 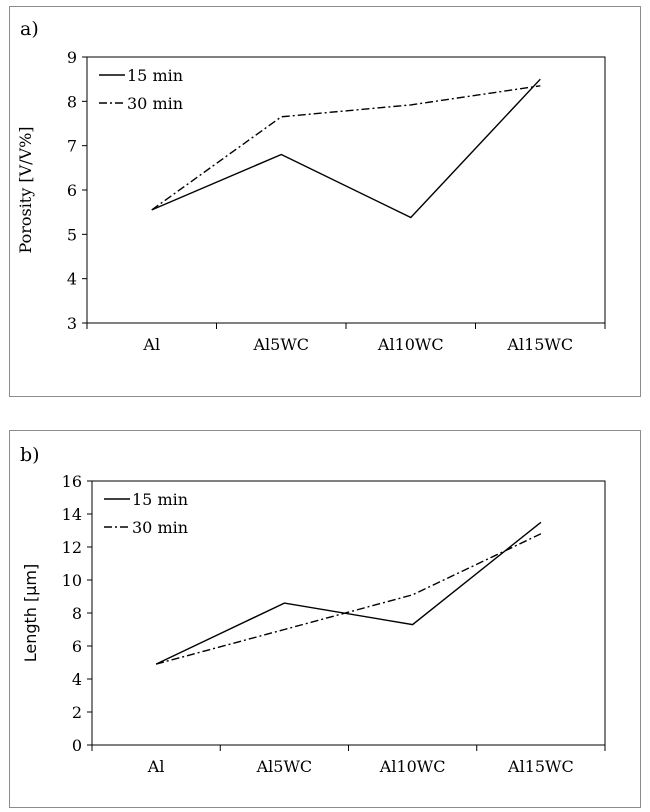 I want to click on y-tick-label: 12, so click(x=72, y=547).